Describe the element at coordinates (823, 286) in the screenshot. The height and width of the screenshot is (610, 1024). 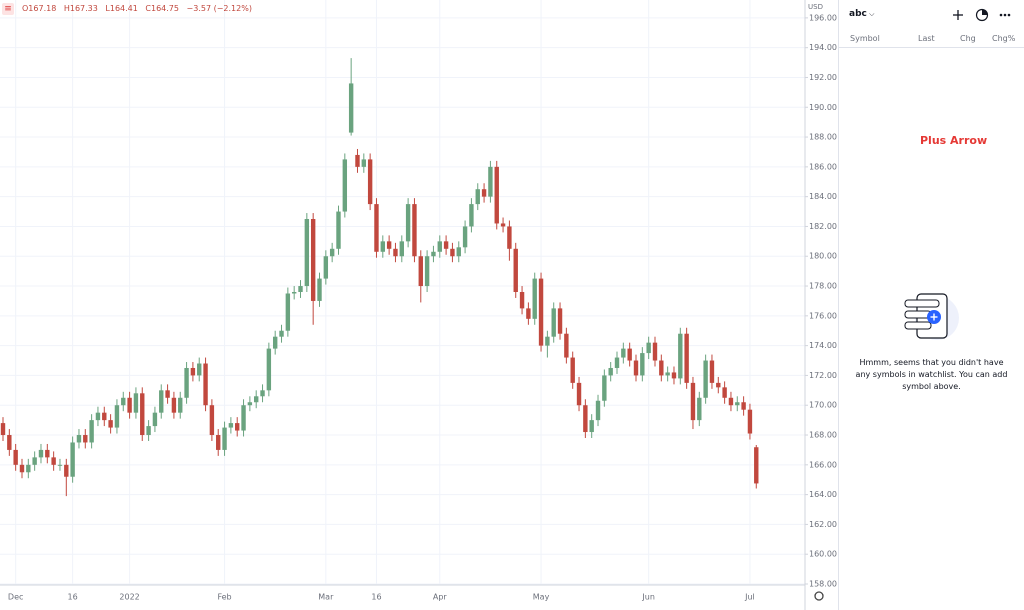
I see `y-tick-label: 178.00` at that location.